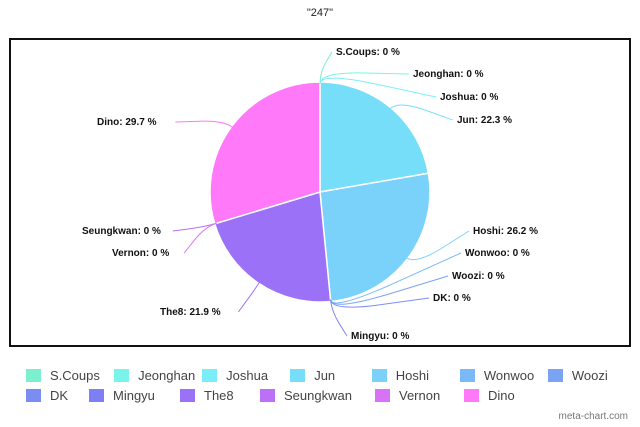 This screenshot has height=427, width=640. What do you see at coordinates (140, 253) in the screenshot?
I see `slice-label: Vernon: 0 %` at bounding box center [140, 253].